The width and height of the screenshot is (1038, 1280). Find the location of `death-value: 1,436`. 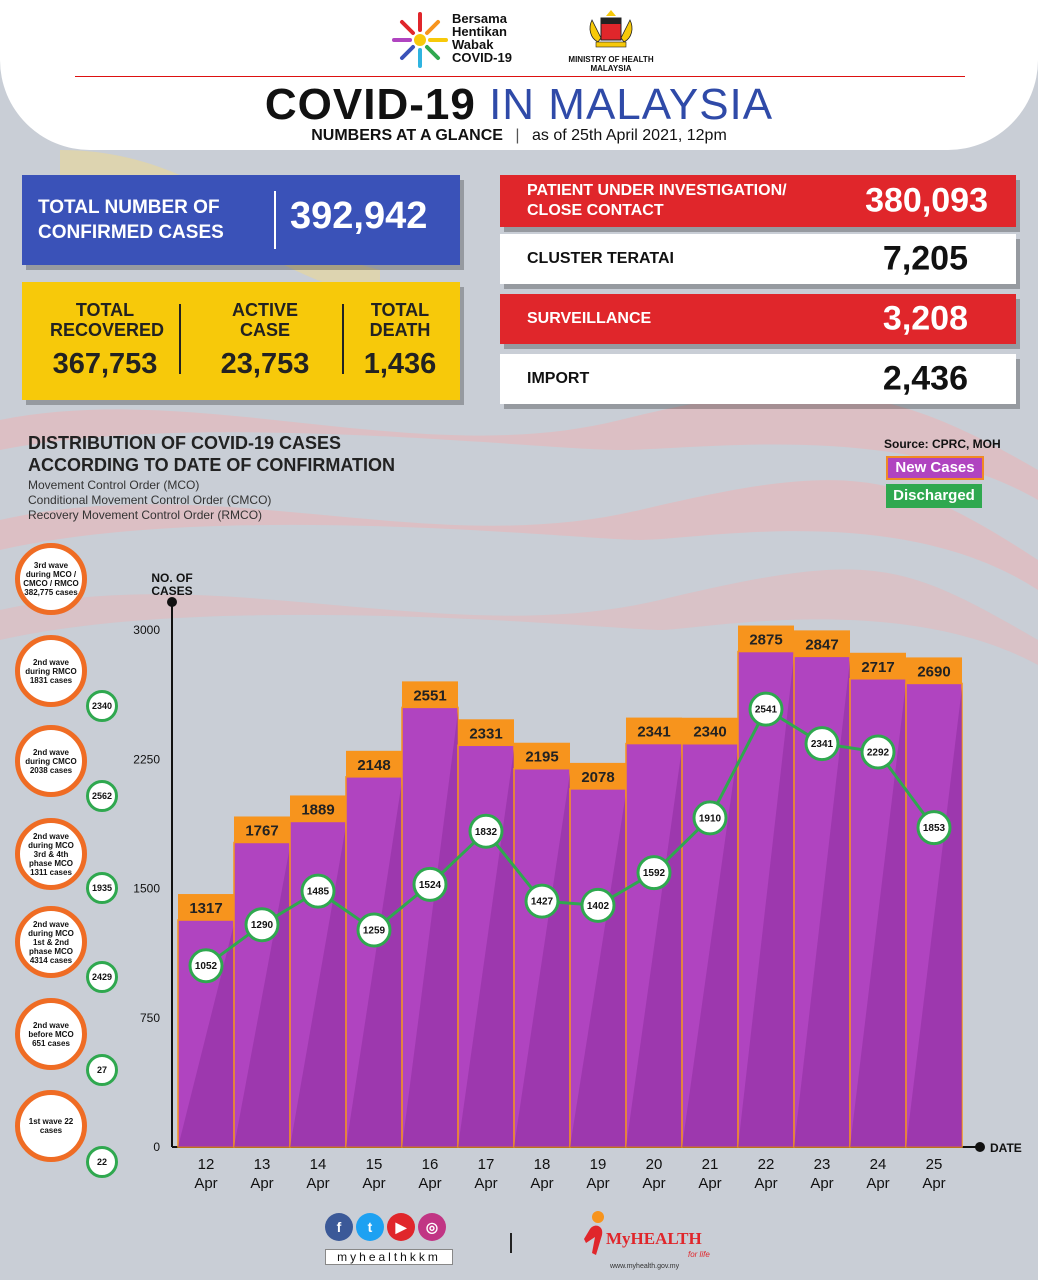

death-value: 1,436 is located at coordinates (400, 364).